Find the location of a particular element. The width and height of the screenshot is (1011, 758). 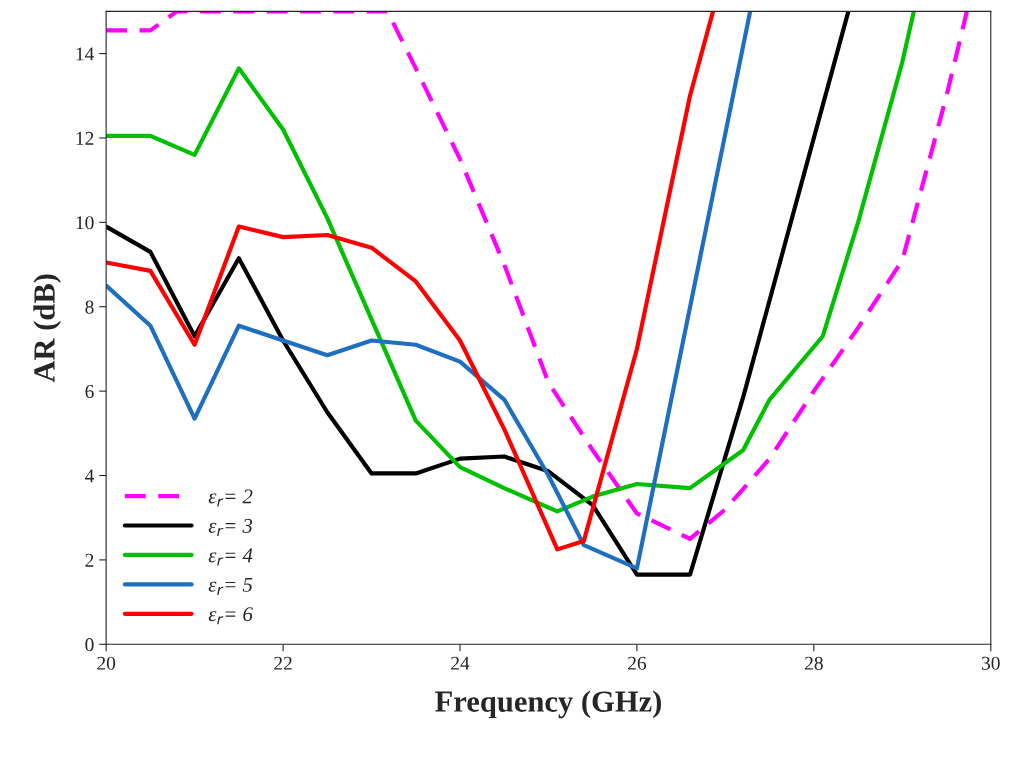

y-tick-label: 0 is located at coordinates (89, 645).